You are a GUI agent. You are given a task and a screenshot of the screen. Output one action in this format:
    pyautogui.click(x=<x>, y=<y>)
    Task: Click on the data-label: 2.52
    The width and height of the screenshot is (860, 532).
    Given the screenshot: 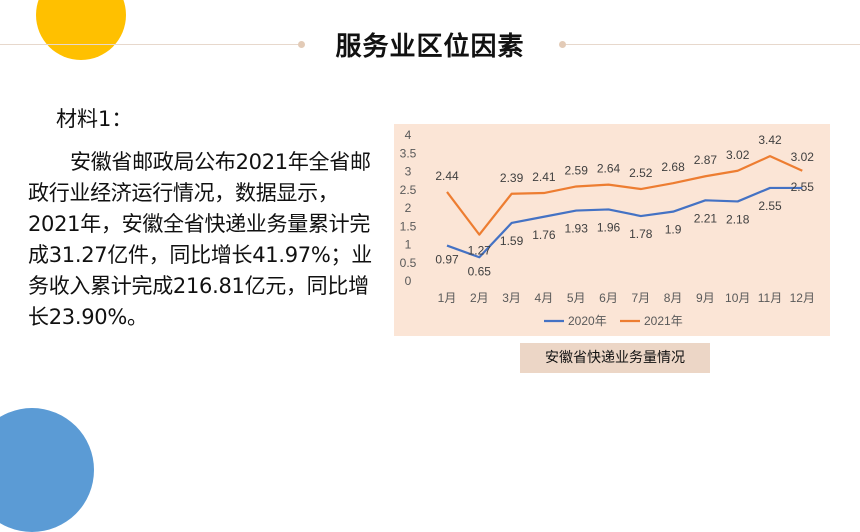 What is the action you would take?
    pyautogui.click(x=641, y=173)
    